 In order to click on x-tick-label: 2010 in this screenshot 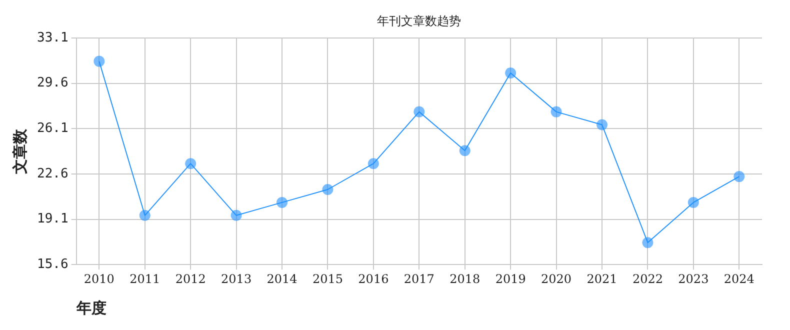, I will do `click(99, 279)`.